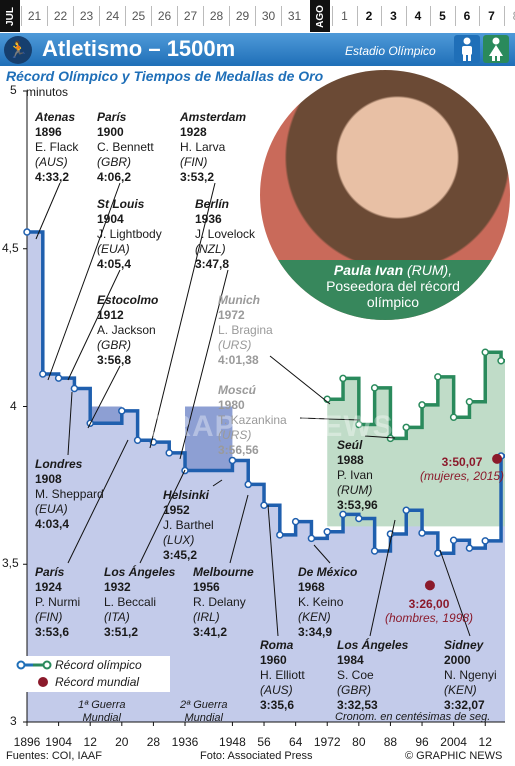 The image size is (515, 766). What do you see at coordinates (328, 602) in the screenshot?
I see `games-label-1968: De México 1968 K. Keino (KEN) 3:34,9` at bounding box center [328, 602].